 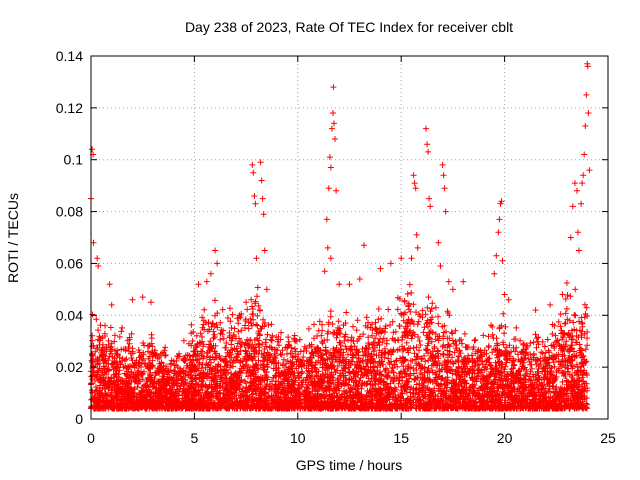 What do you see at coordinates (69, 263) in the screenshot?
I see `y-tick-label: 0.06` at bounding box center [69, 263].